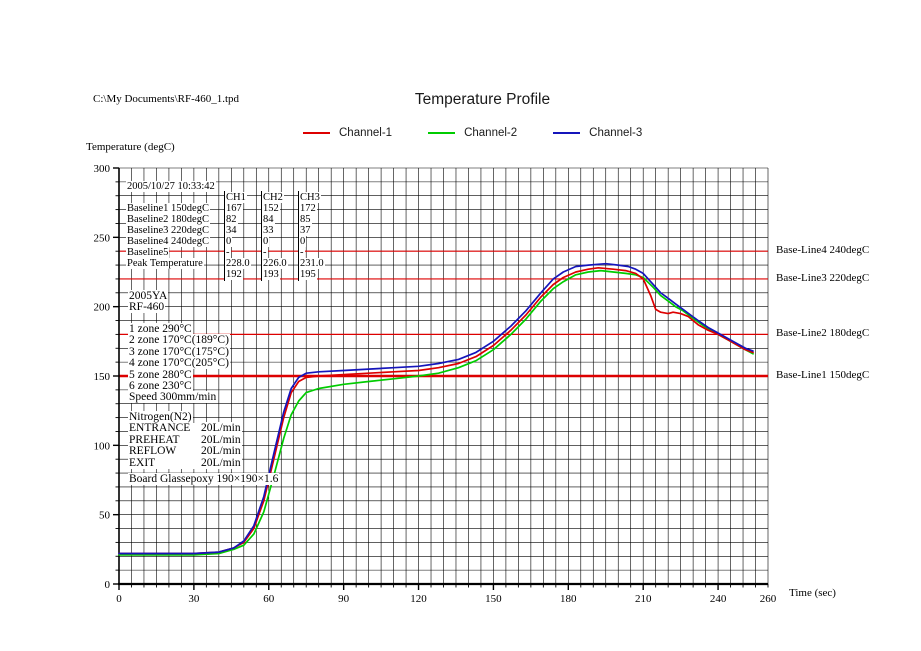  What do you see at coordinates (166, 99) in the screenshot?
I see `file-path: C:\My Documents\RF-460_1.tpd` at bounding box center [166, 99].